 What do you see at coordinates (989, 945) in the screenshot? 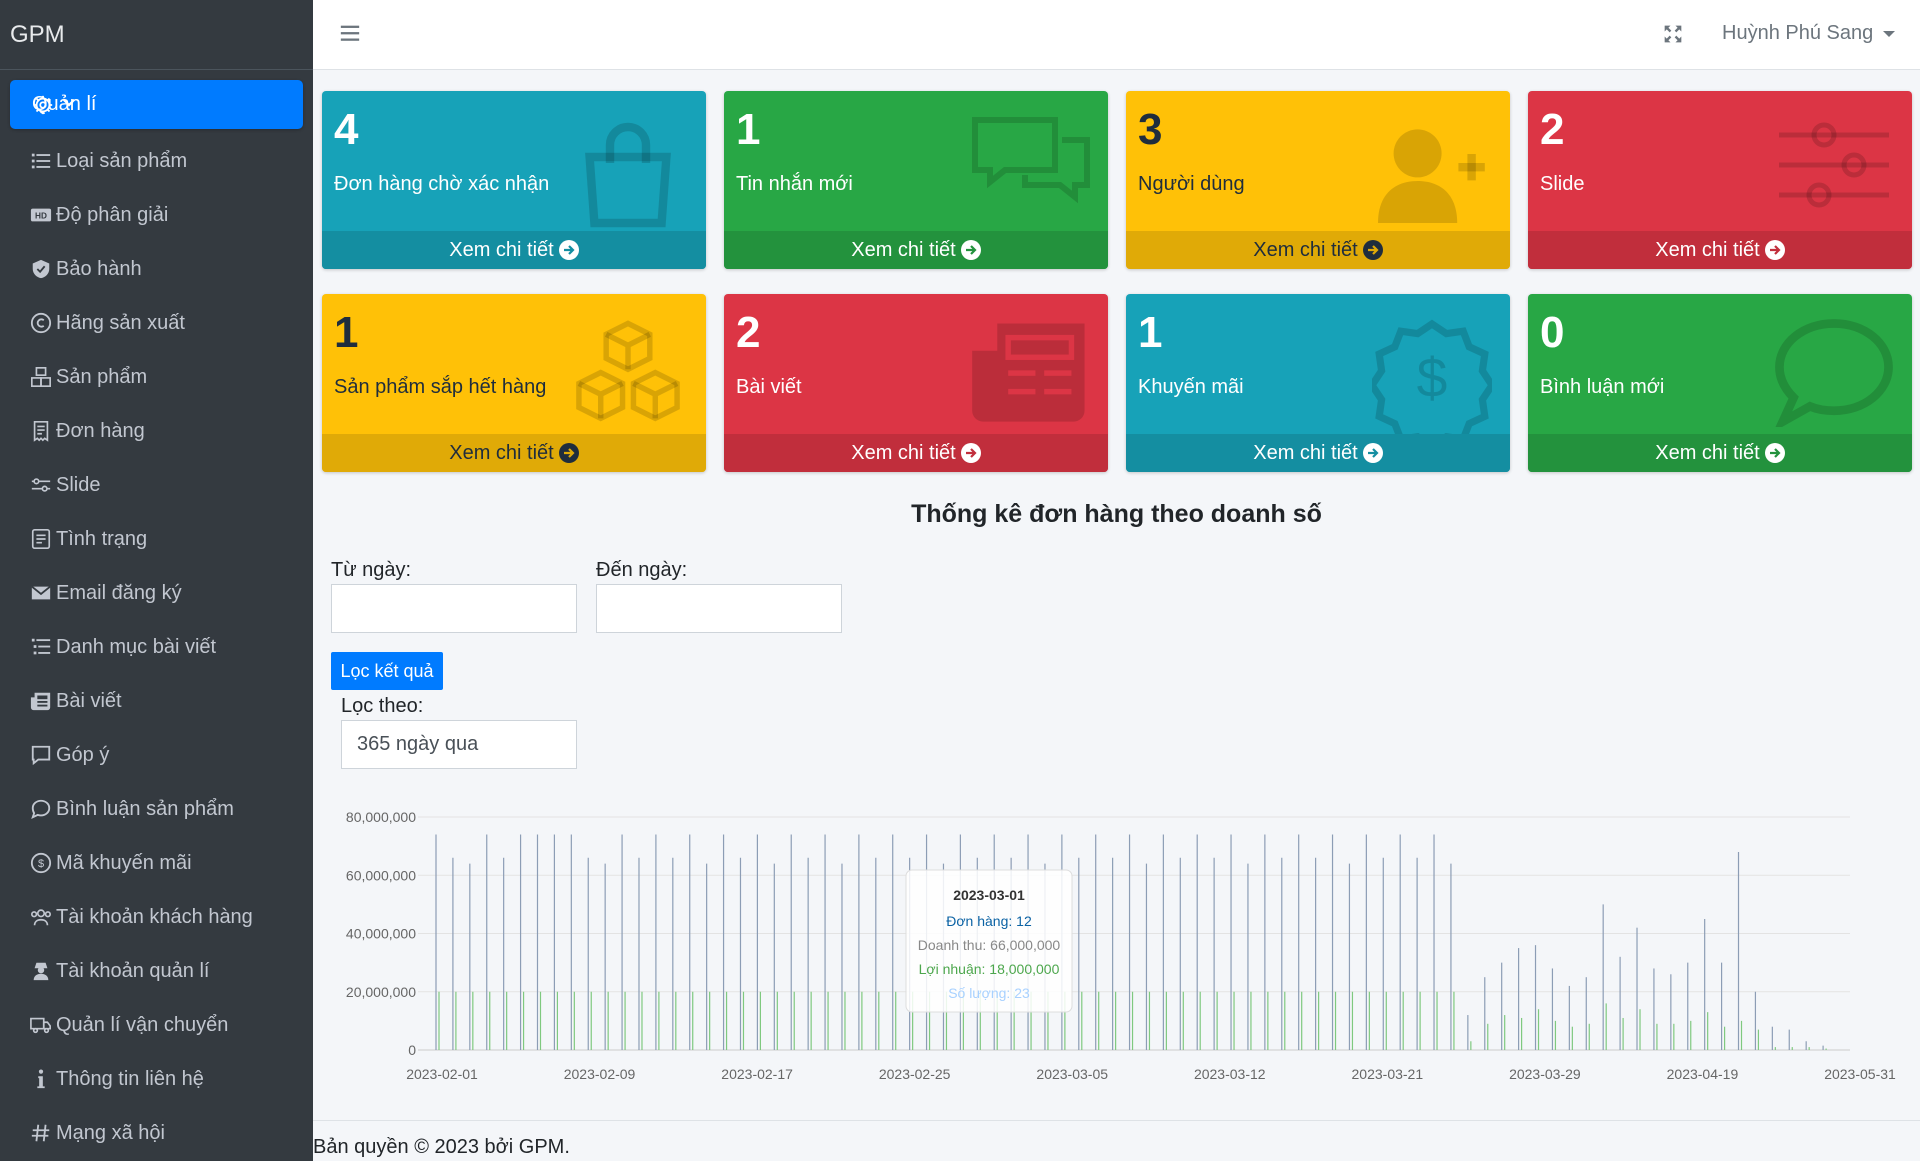
I see `tooltip-line: Doanh thu: 66,000,000` at bounding box center [989, 945].